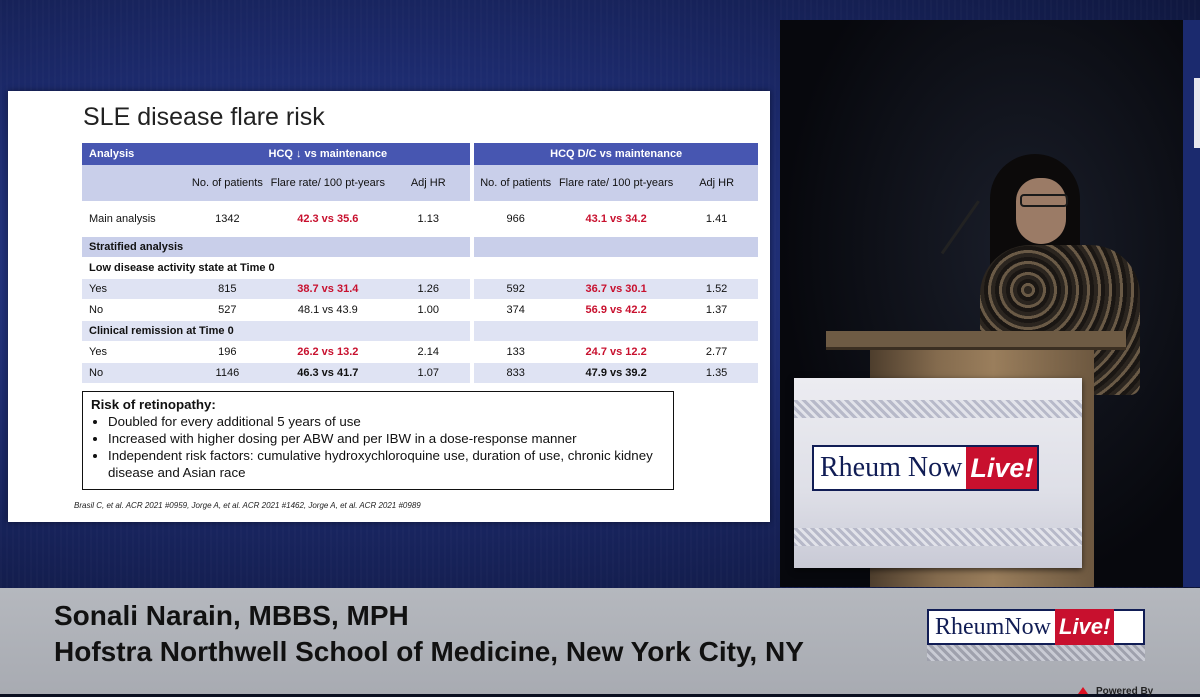  What do you see at coordinates (327, 310) in the screenshot?
I see `cell-flare-rate: 48.1 vs 43.9` at bounding box center [327, 310].